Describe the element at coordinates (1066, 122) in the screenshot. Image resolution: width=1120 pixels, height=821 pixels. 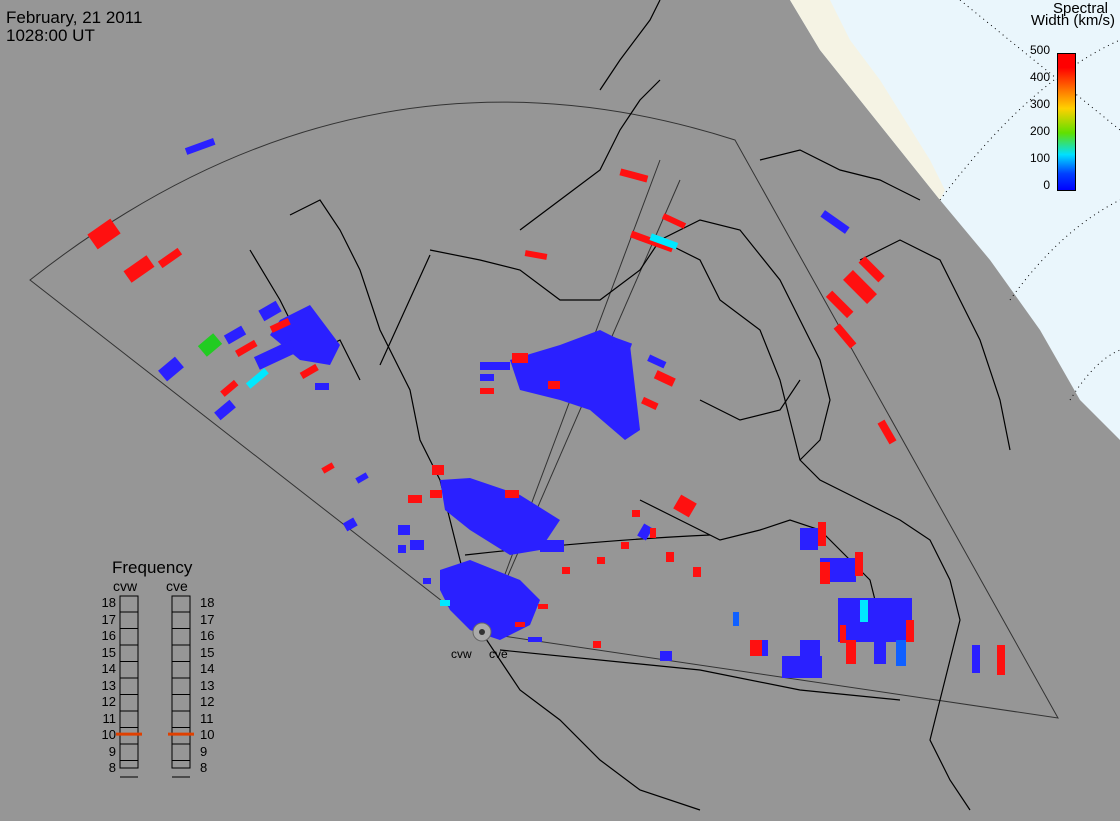
I see `spectral-width-colorbar` at that location.